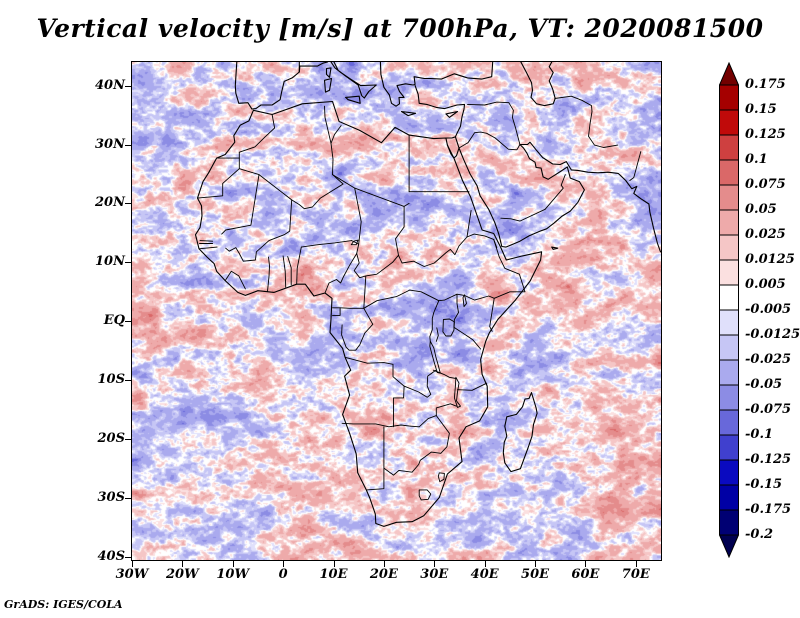 This screenshot has width=800, height=618. Describe the element at coordinates (114, 321) in the screenshot. I see `y-axis-label: EQ` at that location.